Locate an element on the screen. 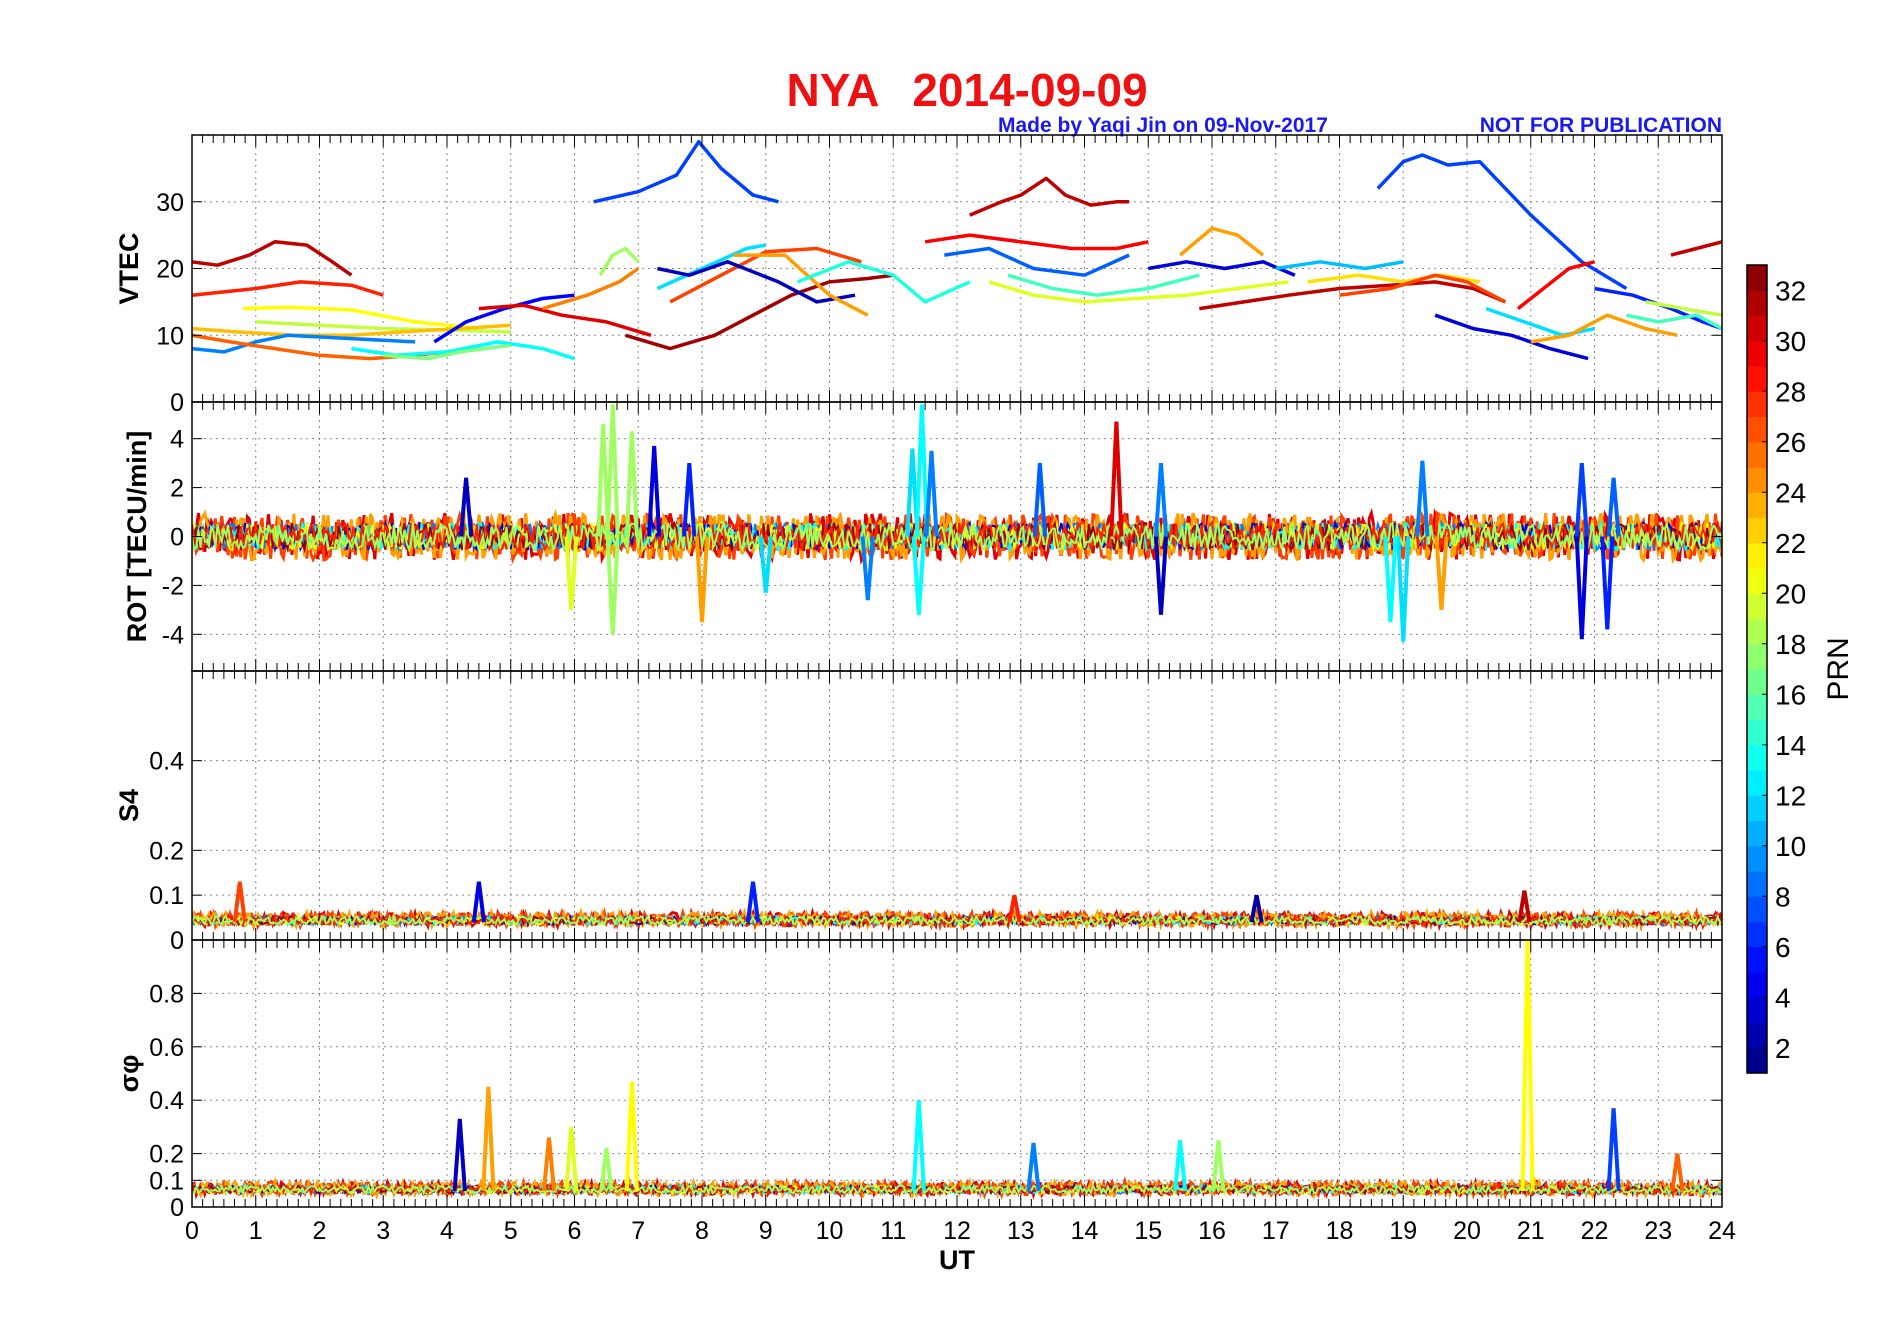 This screenshot has width=1904, height=1330. sigma_phi-xtick-label: 12 is located at coordinates (957, 1231).